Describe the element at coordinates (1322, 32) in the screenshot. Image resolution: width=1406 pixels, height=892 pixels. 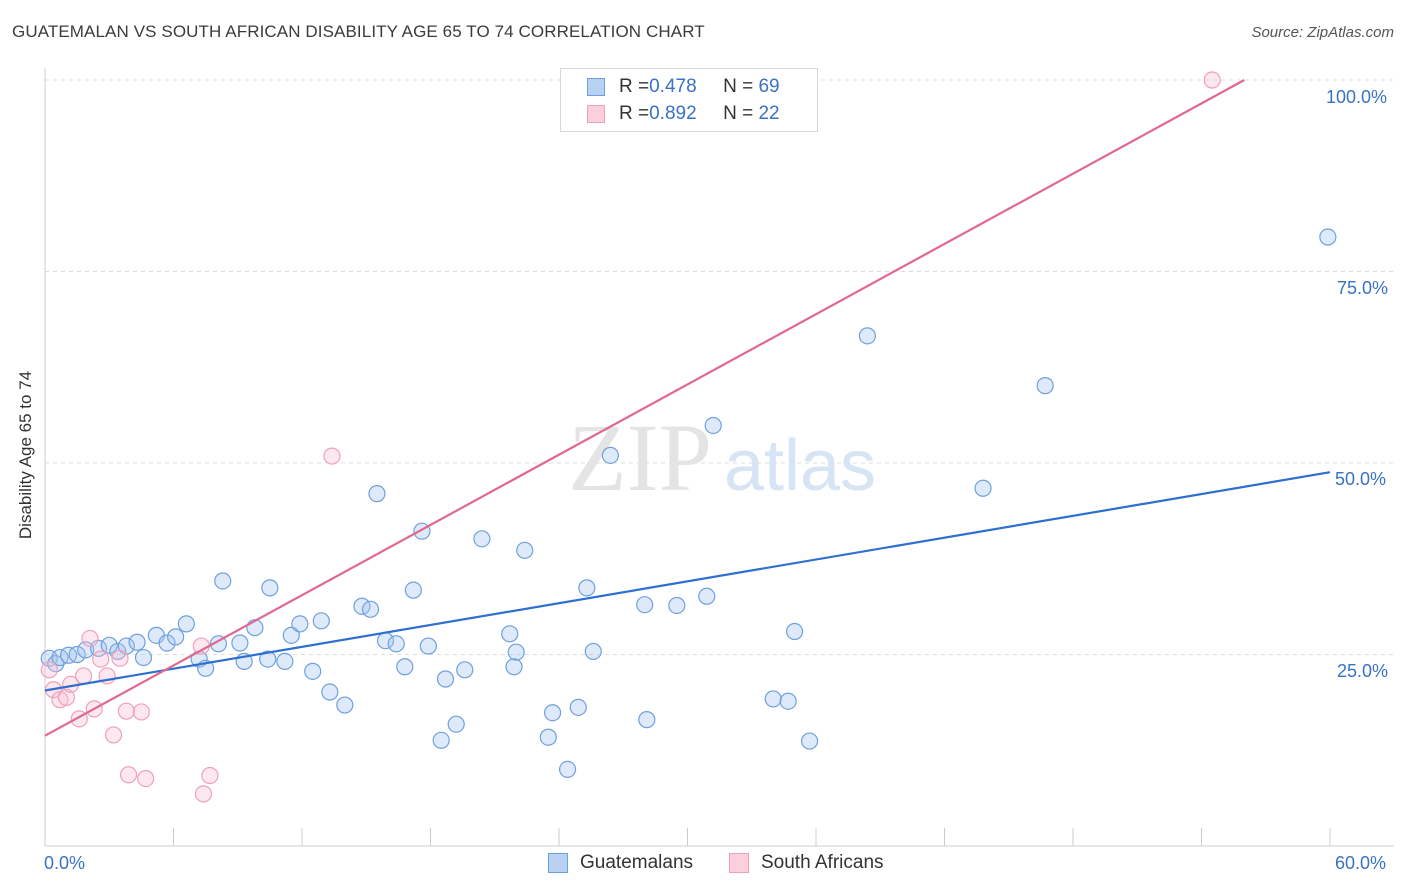
I see `source-label: Source: ZipAtlas.com` at that location.